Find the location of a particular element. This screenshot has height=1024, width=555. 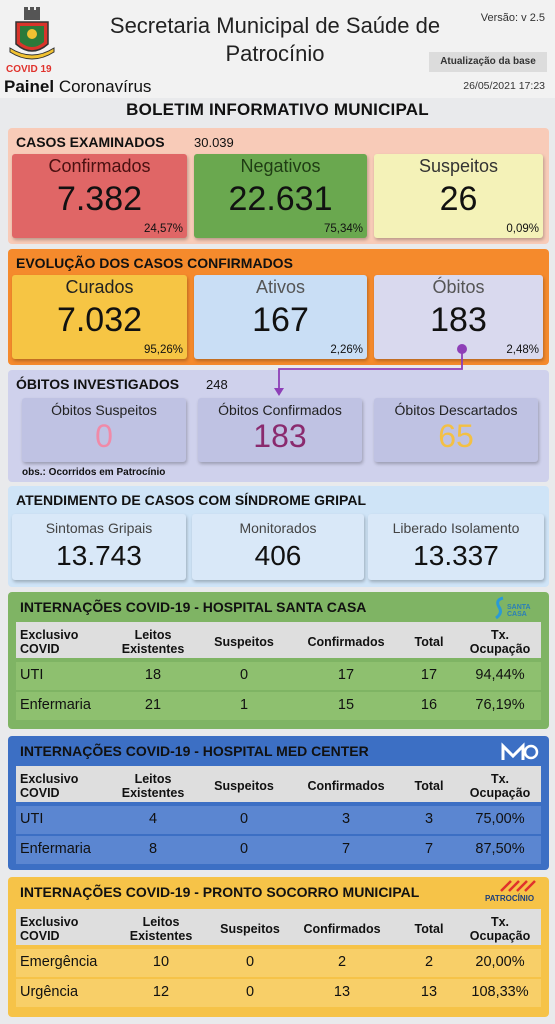

examined-title: CASOS EXAMINADOS is located at coordinates (90, 142).